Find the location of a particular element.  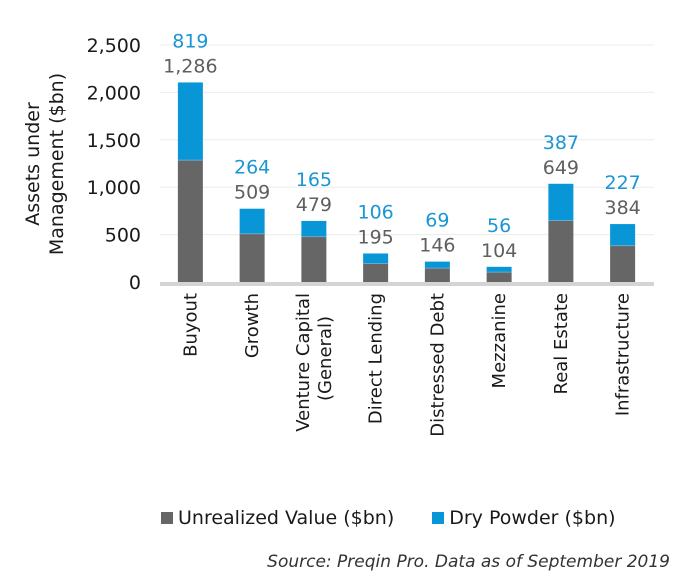

category-label: Direct Lending is located at coordinates (376, 358).